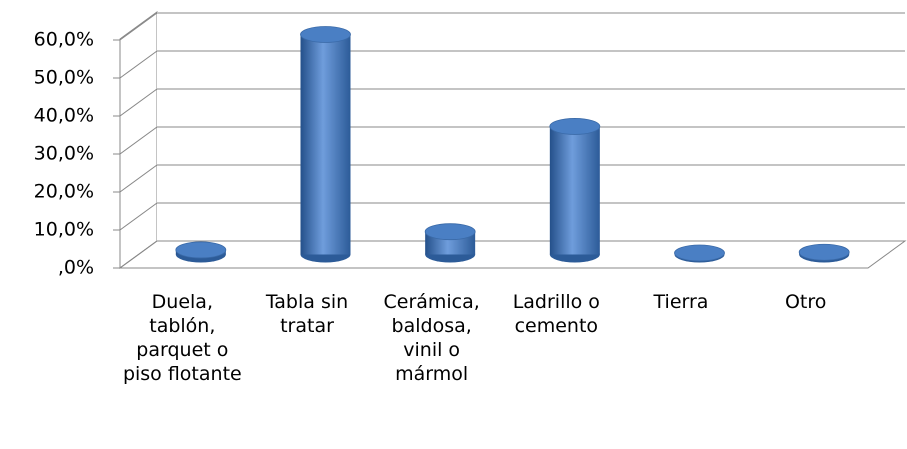  Describe the element at coordinates (556, 314) in the screenshot. I see `x-tick-label: Ladrillo o cemento` at that location.